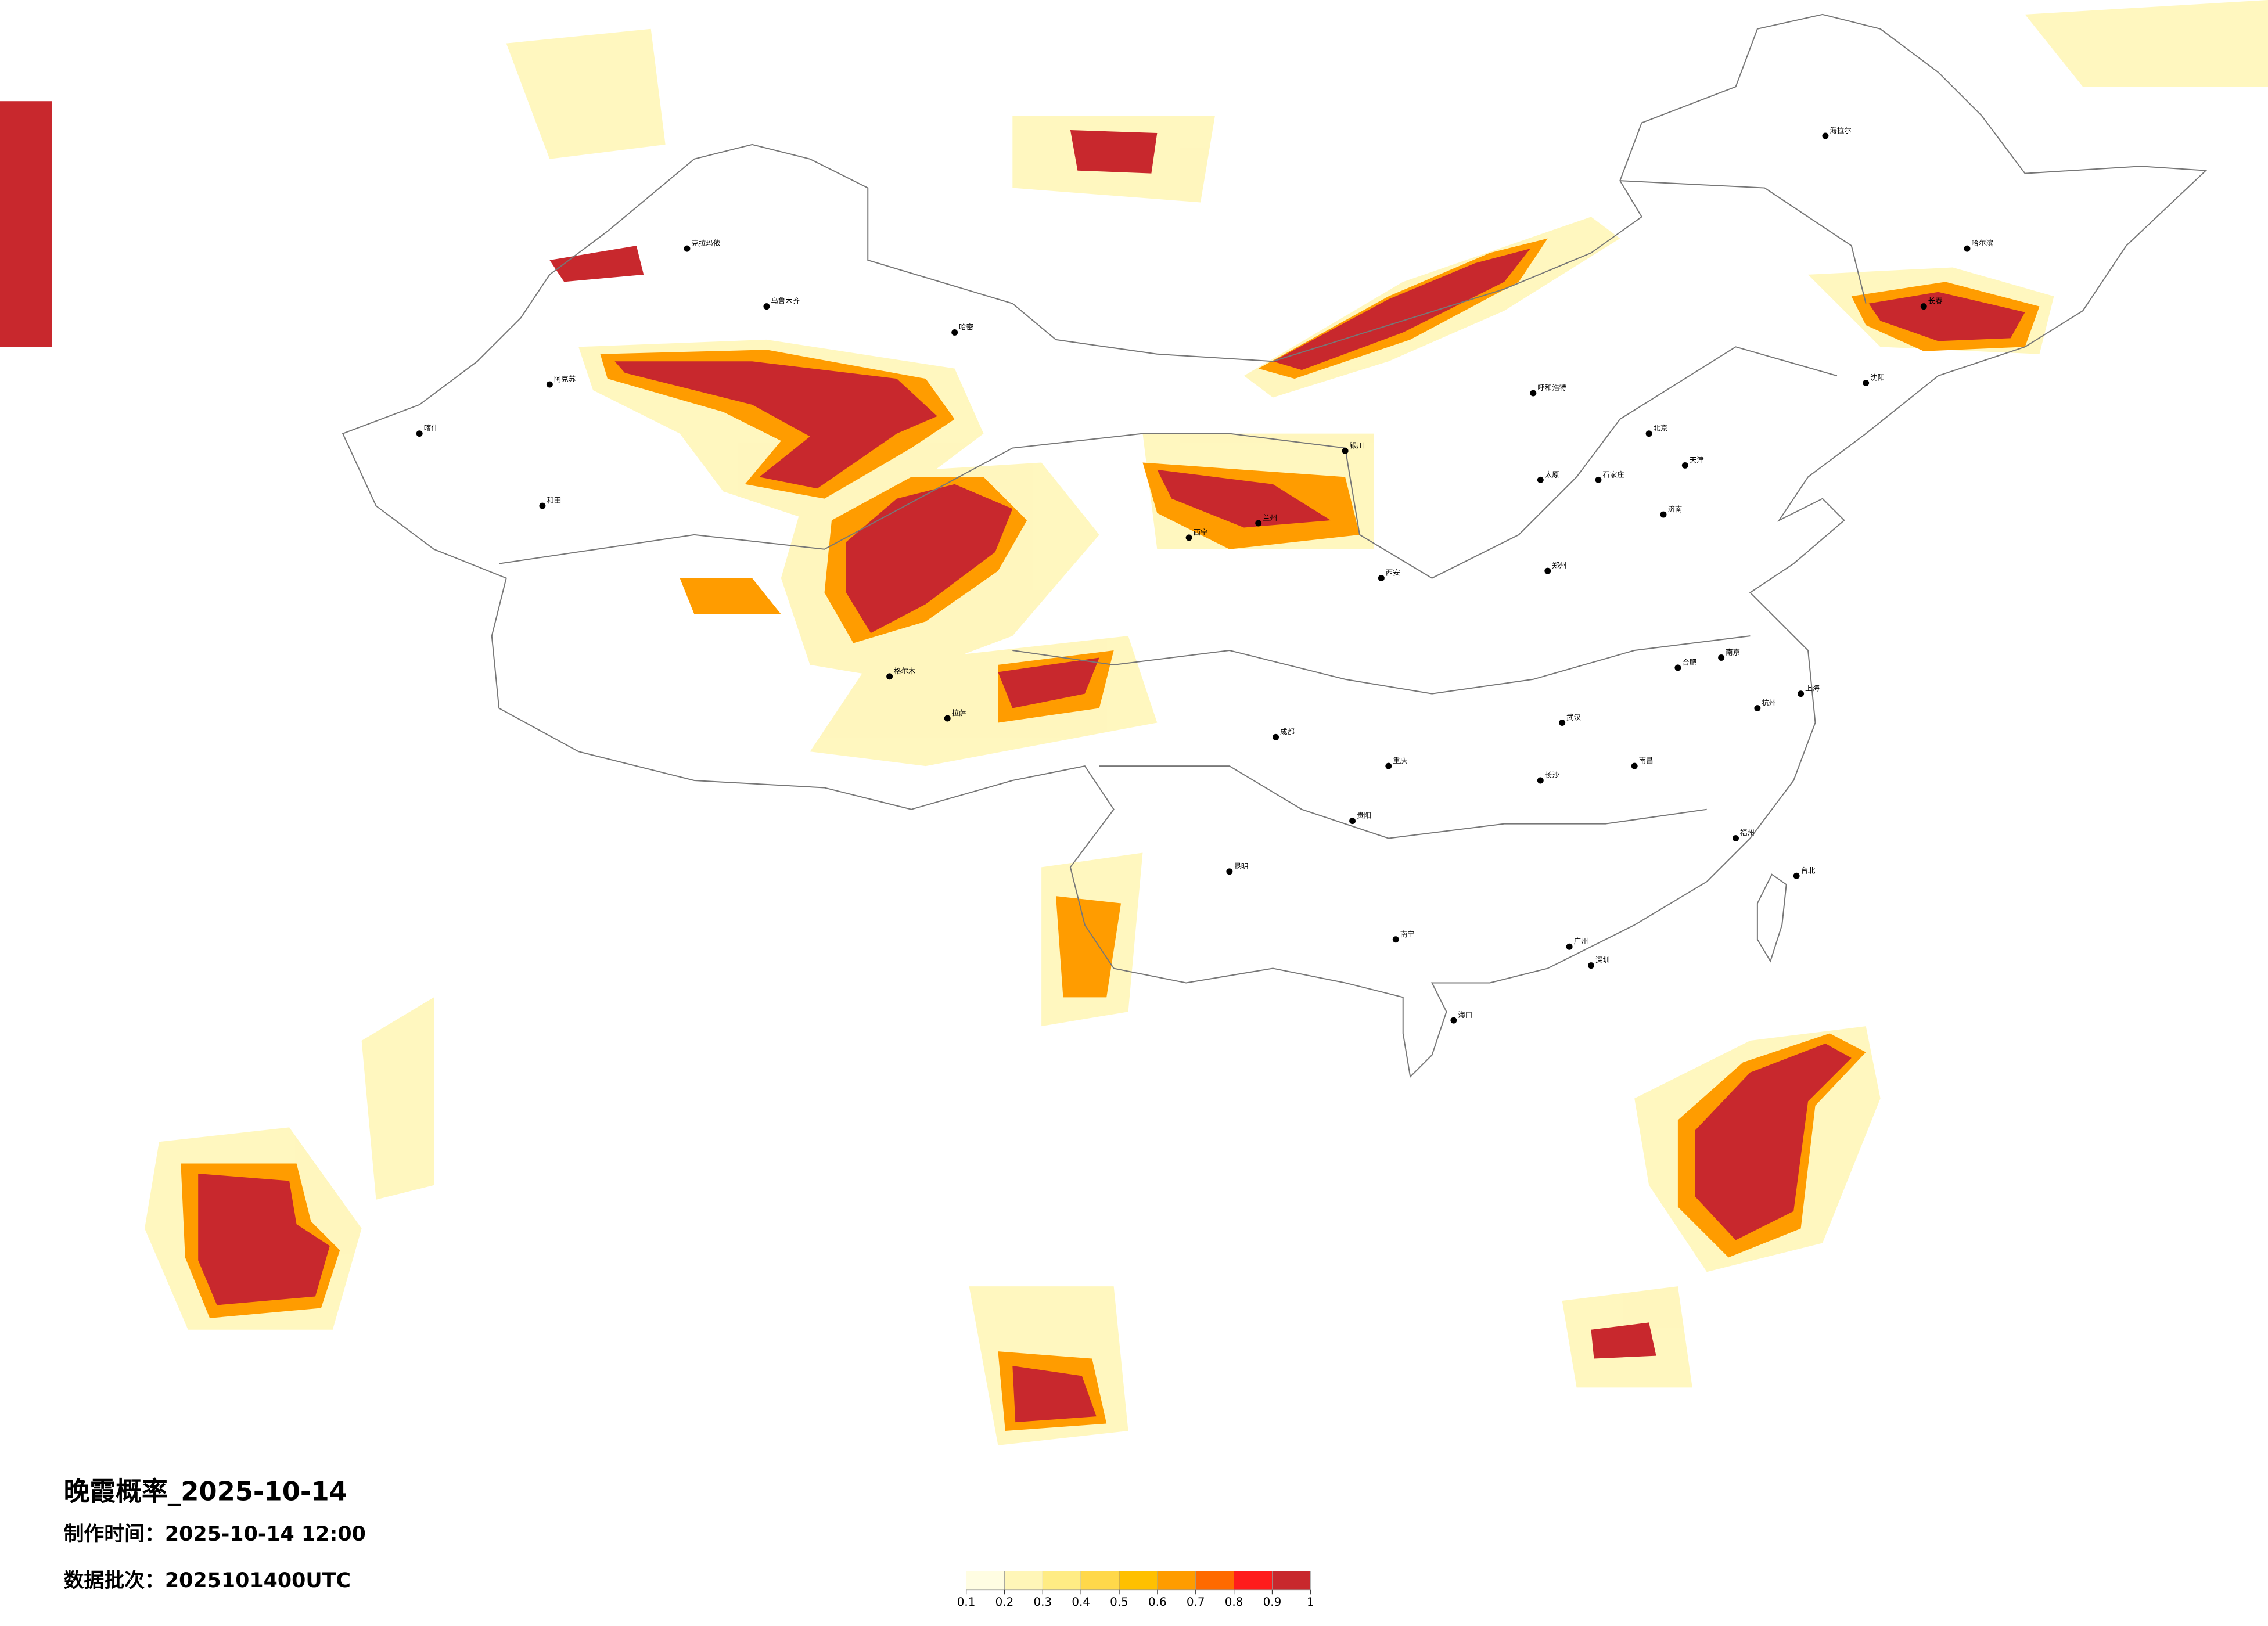  I want to click on city-label: 哈密, so click(966, 326).